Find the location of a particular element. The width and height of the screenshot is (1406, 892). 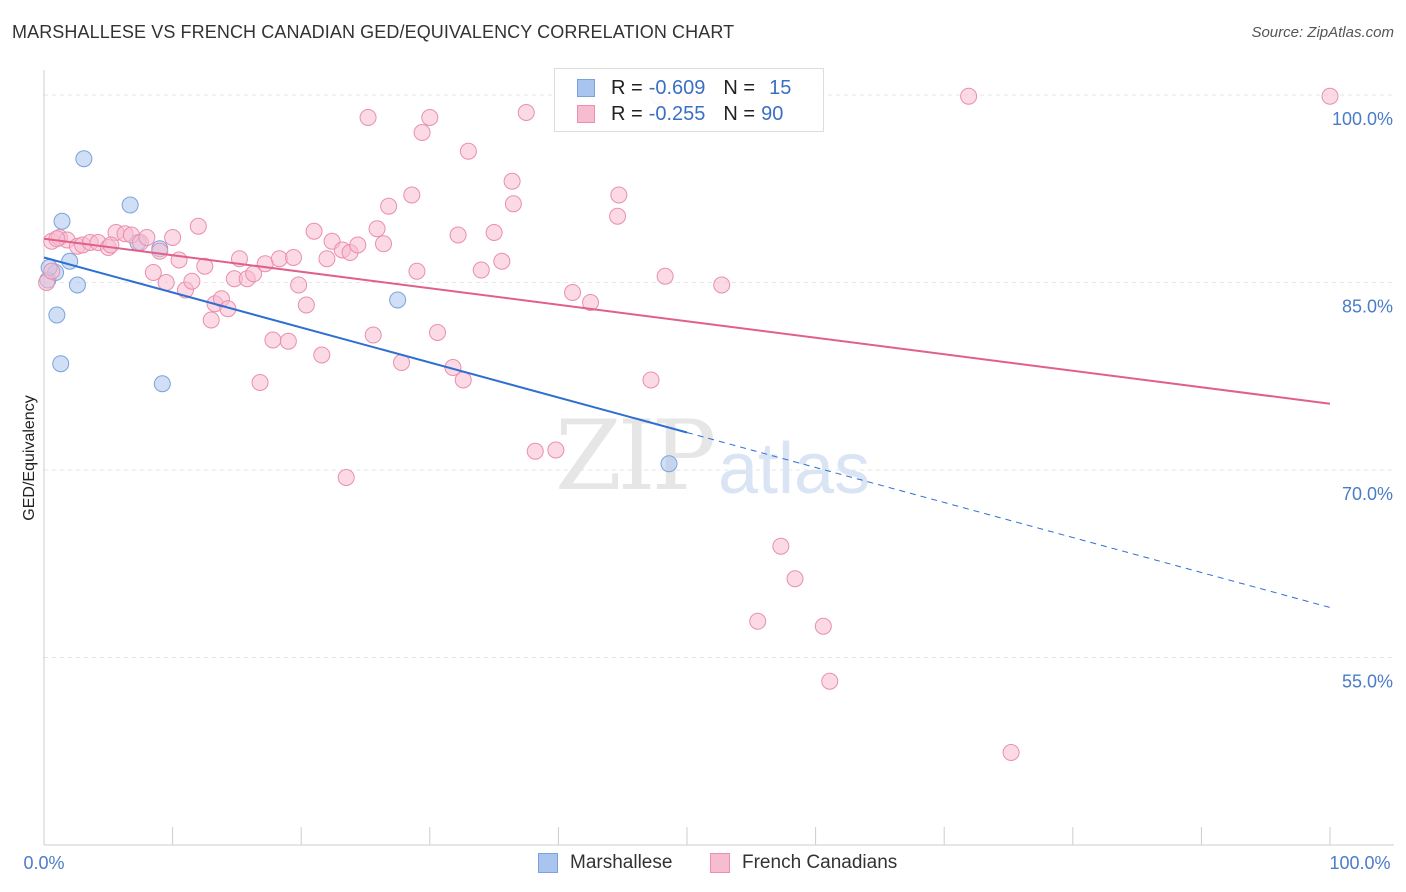

series-legend: Marshallese French Canadians is located at coordinates (703, 865).